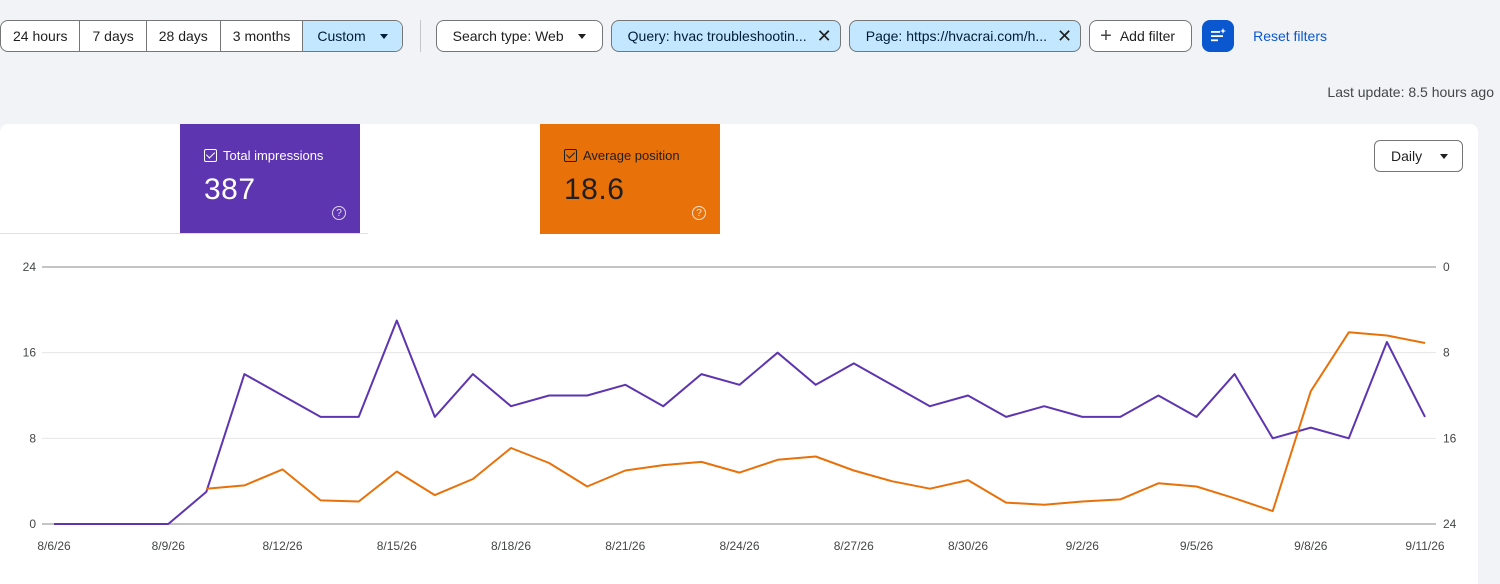  I want to click on y-right-tick-label: 0, so click(1446, 267).